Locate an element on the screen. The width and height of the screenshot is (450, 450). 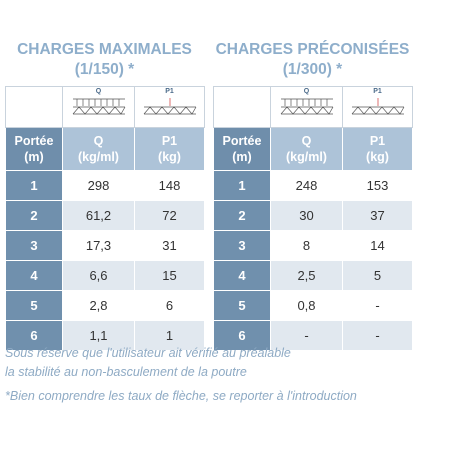
subtitle: (1/150) * is located at coordinates (104, 69).